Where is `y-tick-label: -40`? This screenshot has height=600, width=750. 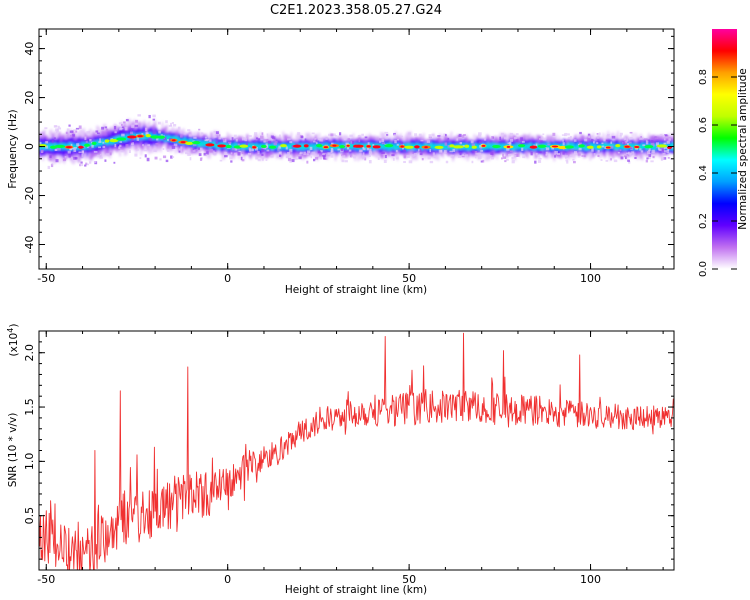
y-tick-label: -40 is located at coordinates (29, 245).